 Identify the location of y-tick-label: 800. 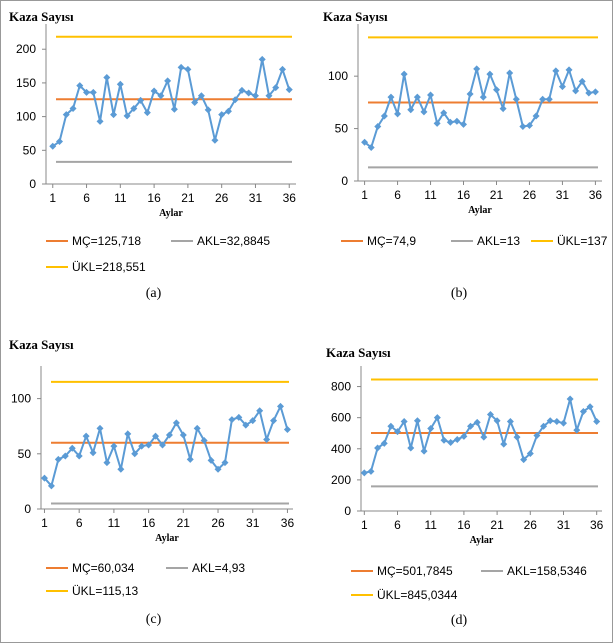
(341, 387).